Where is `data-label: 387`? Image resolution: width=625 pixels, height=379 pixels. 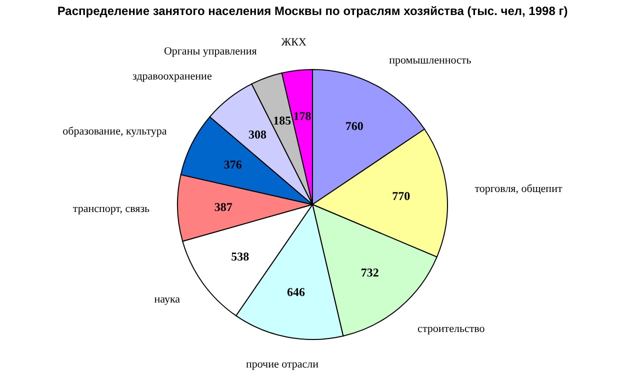
data-label: 387 is located at coordinates (223, 207).